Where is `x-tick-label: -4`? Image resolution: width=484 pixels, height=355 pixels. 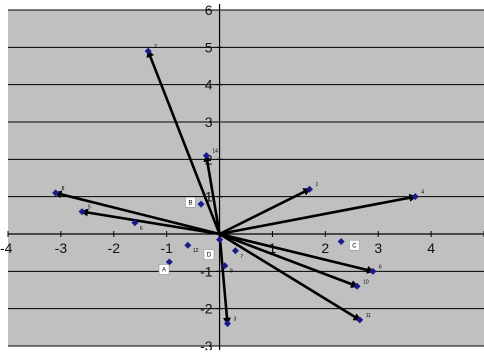 x-tick-label: -4 is located at coordinates (6, 248).